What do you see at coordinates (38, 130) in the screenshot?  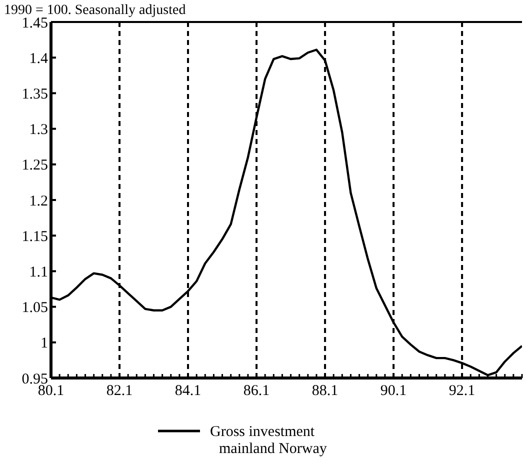 I see `y-tick-label: 1.3` at bounding box center [38, 130].